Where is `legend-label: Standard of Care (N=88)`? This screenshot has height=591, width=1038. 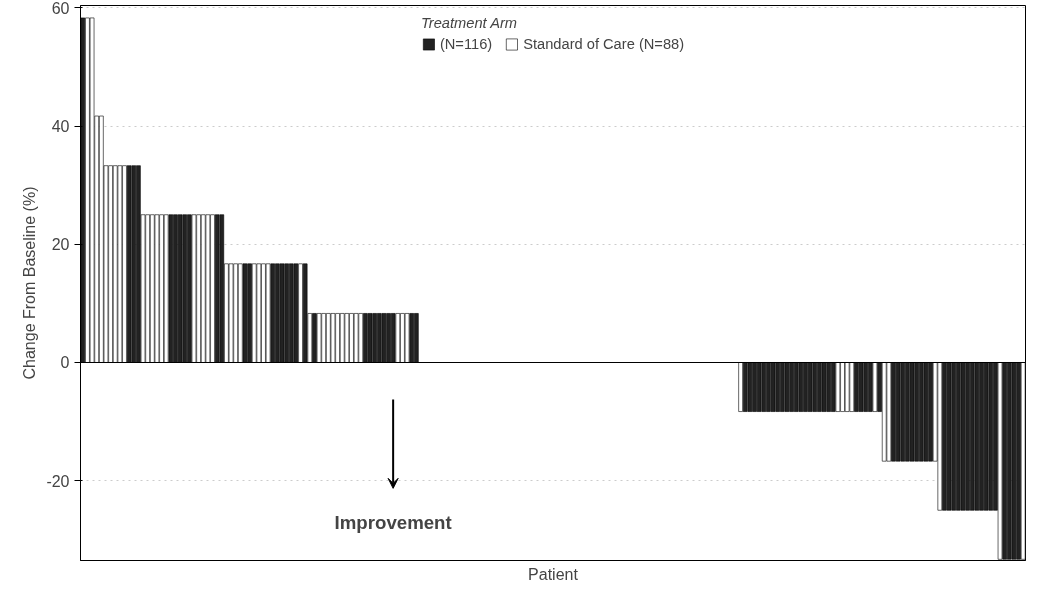
legend-label: Standard of Care (N=88) is located at coordinates (604, 44).